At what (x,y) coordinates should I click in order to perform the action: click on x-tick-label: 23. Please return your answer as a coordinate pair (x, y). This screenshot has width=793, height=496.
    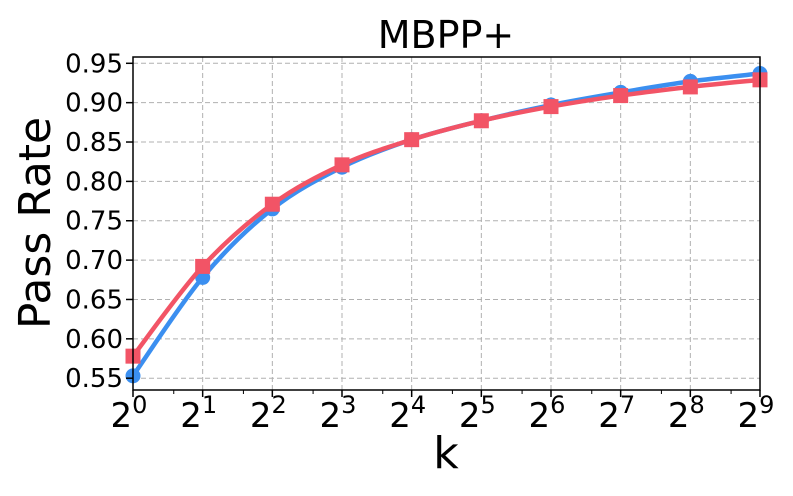
    Looking at the image, I should click on (338, 413).